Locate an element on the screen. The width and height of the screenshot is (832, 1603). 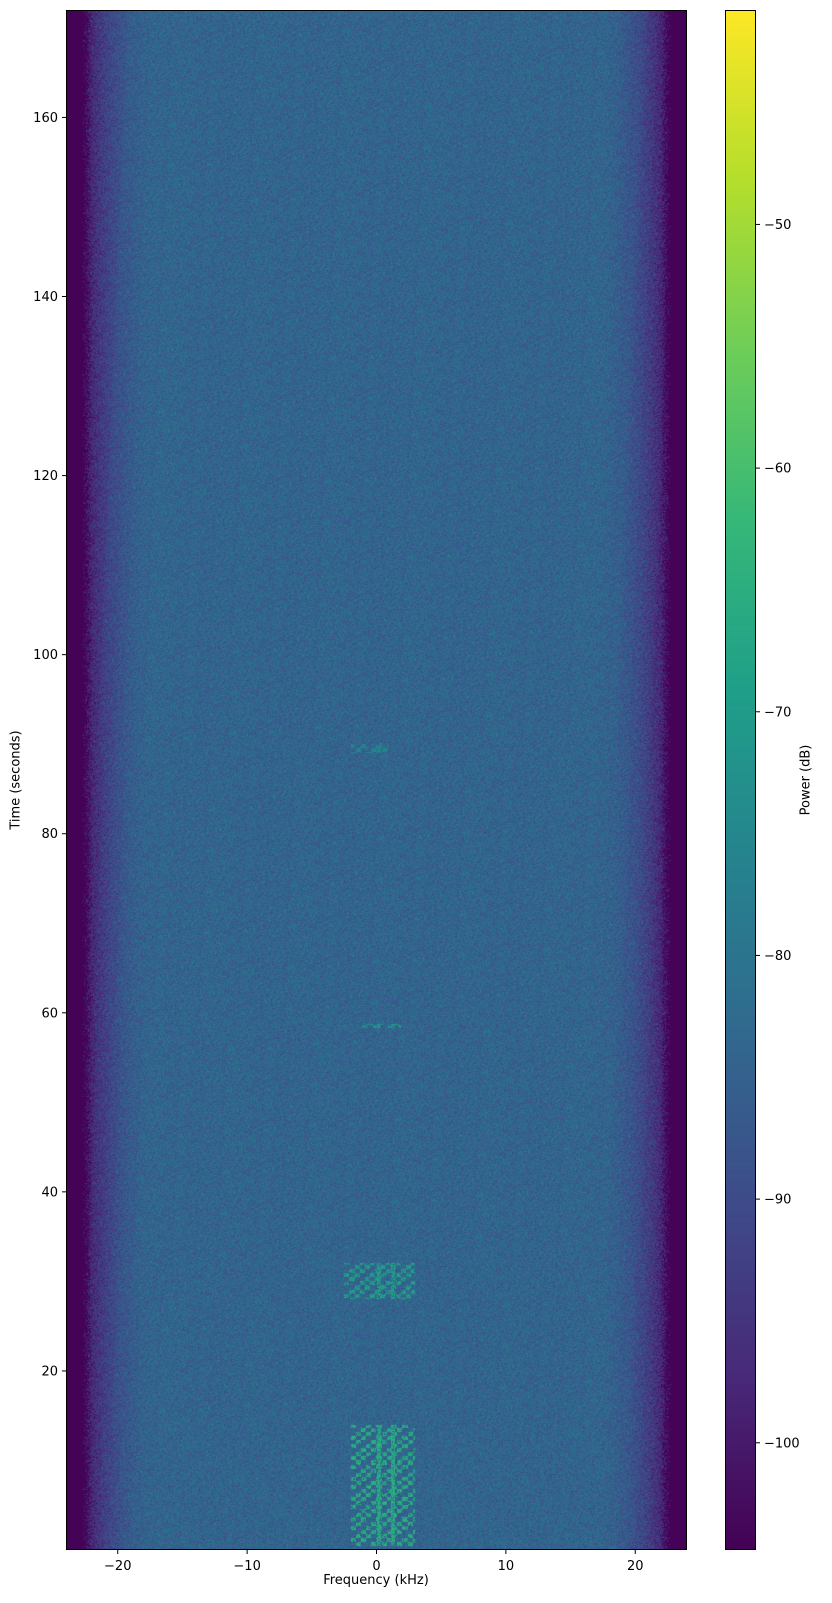
x-tick-label: −20 is located at coordinates (117, 1566).